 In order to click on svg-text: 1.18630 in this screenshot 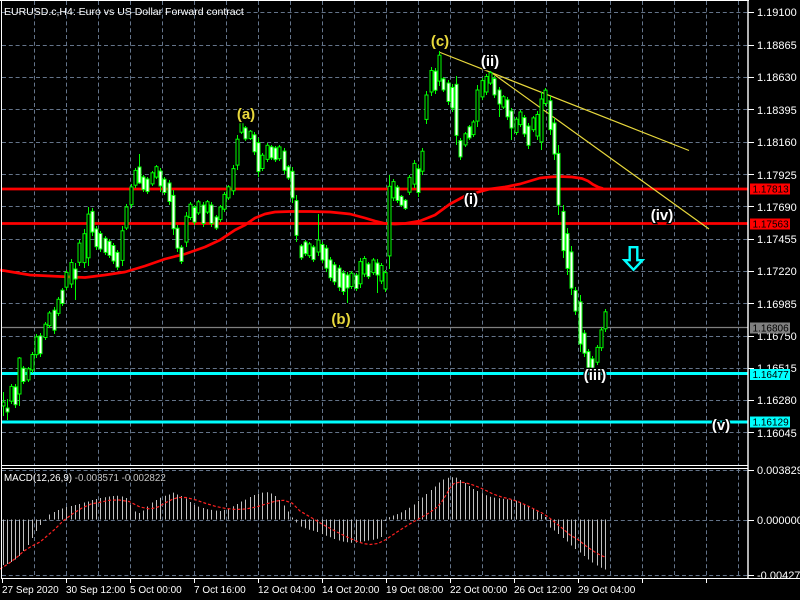, I will do `click(777, 78)`.